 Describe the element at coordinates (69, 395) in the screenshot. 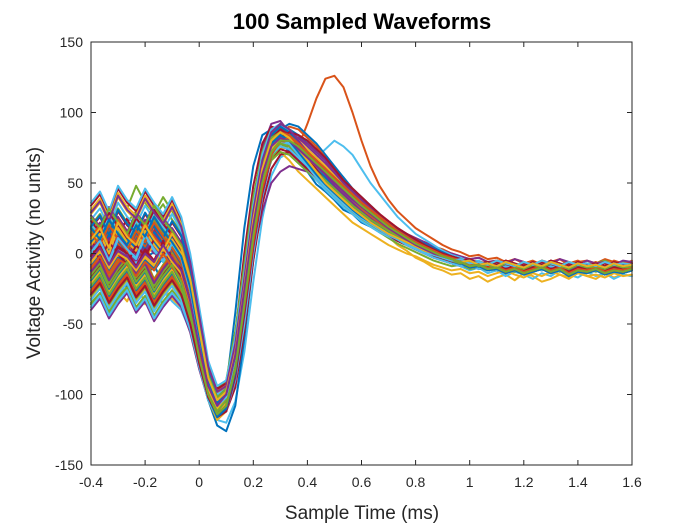

I see `y-tick-label: -100` at that location.